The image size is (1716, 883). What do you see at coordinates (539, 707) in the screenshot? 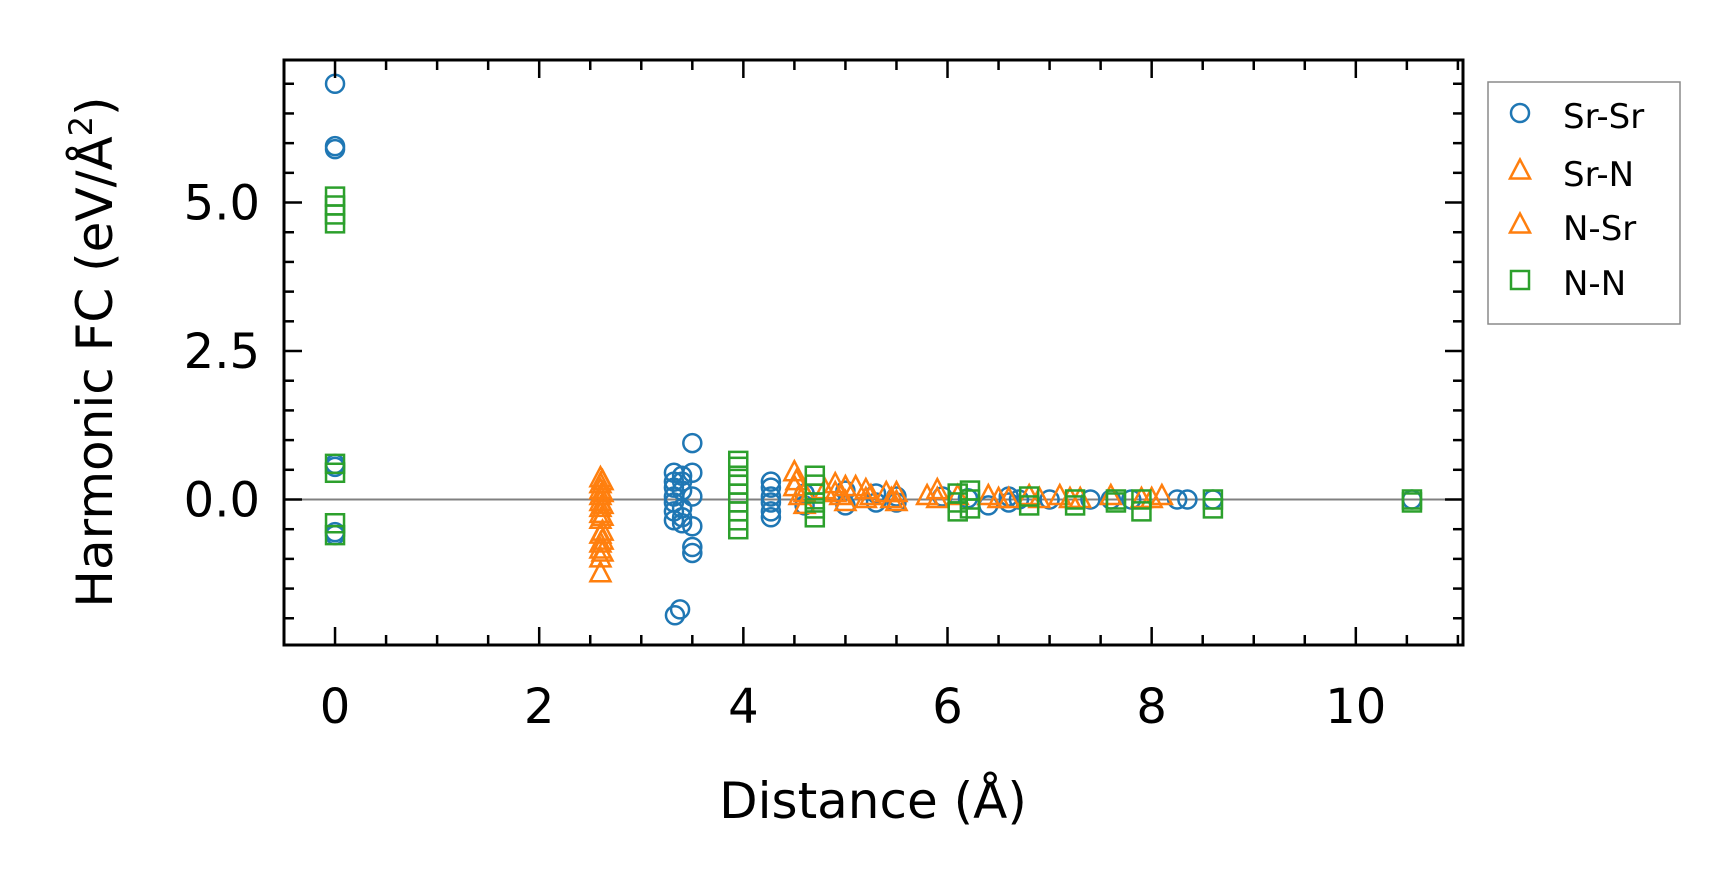
I see `x-tick-label: 2` at bounding box center [539, 707].